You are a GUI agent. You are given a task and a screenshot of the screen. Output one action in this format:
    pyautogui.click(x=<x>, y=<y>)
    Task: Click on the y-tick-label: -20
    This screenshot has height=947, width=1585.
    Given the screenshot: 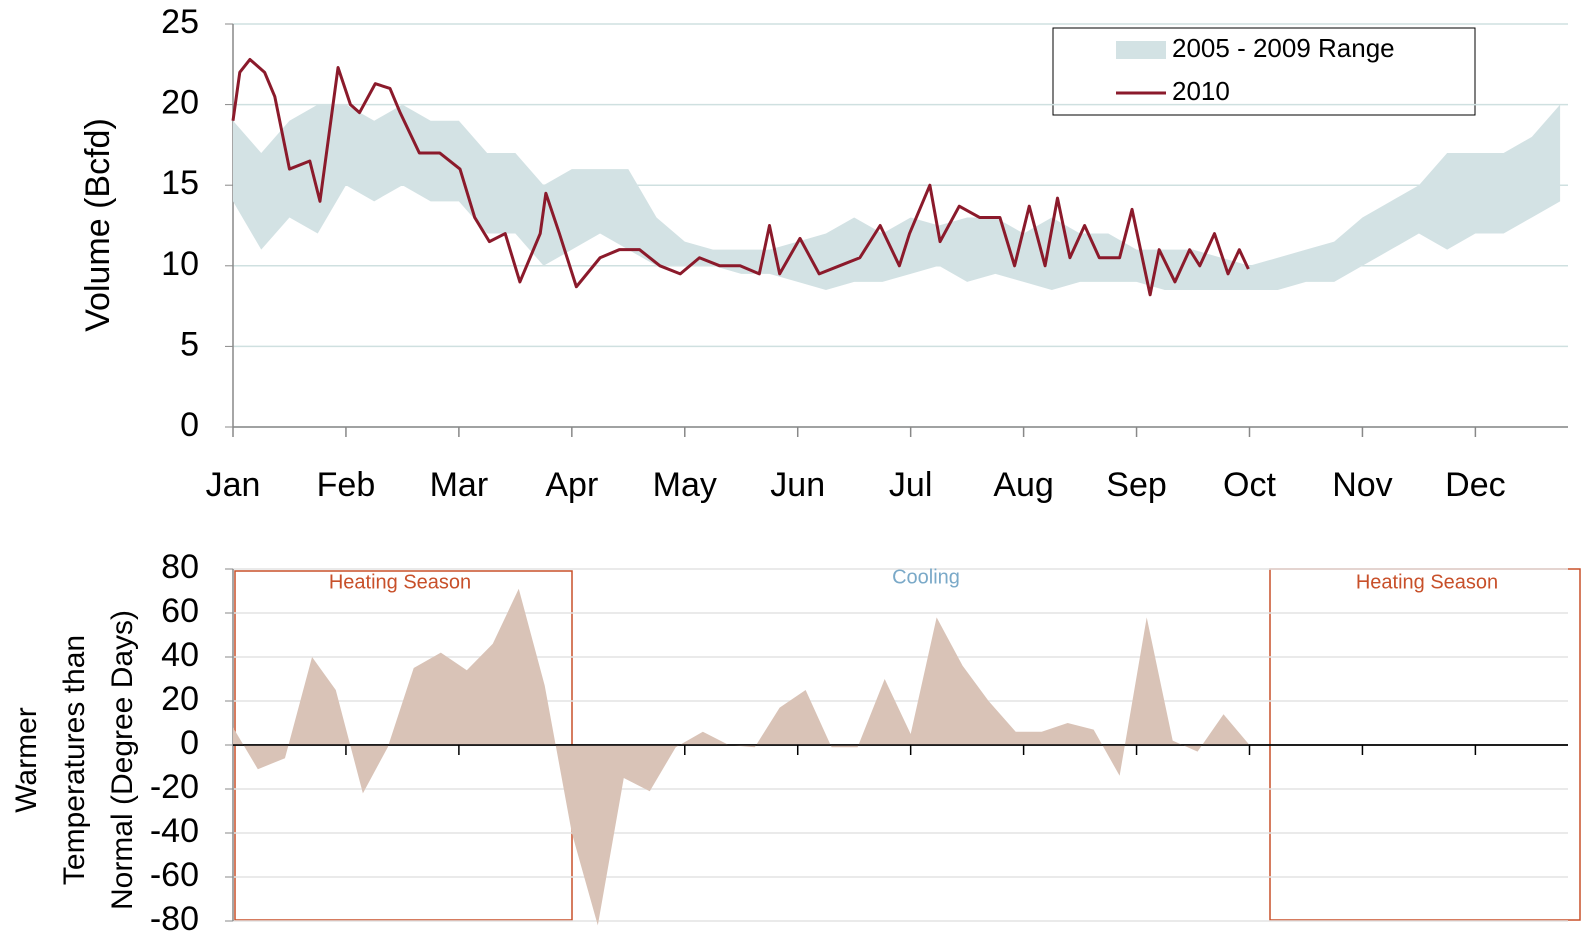 What is the action you would take?
    pyautogui.click(x=174, y=787)
    